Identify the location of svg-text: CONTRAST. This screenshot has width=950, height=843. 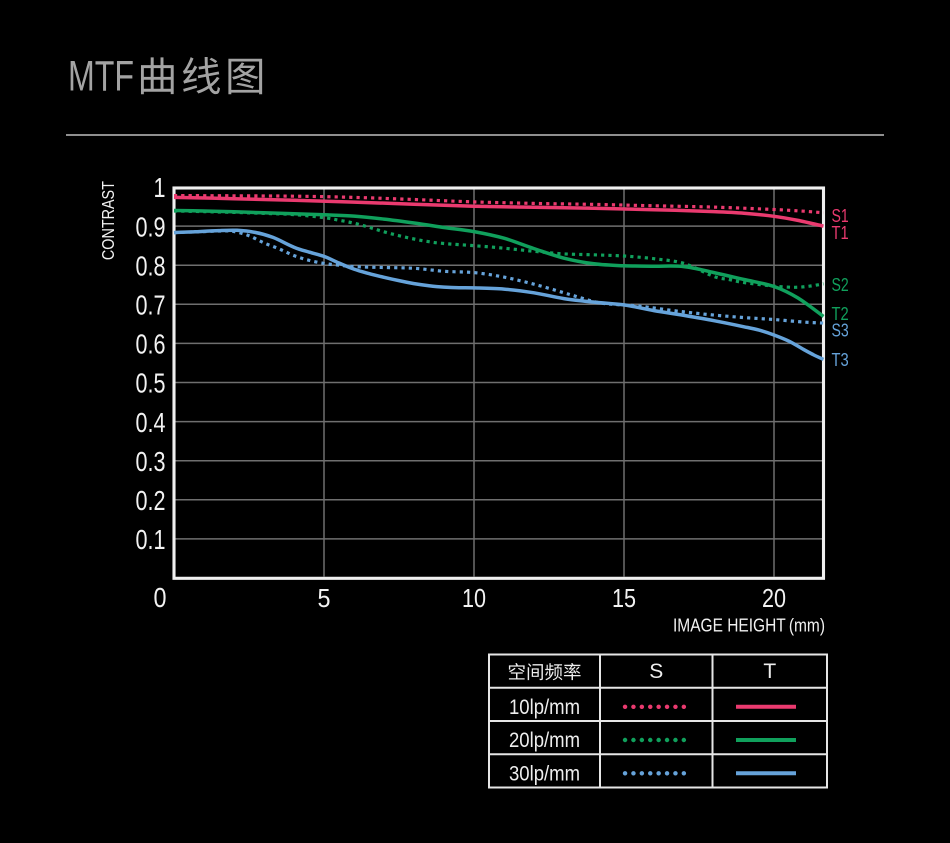
(108, 220).